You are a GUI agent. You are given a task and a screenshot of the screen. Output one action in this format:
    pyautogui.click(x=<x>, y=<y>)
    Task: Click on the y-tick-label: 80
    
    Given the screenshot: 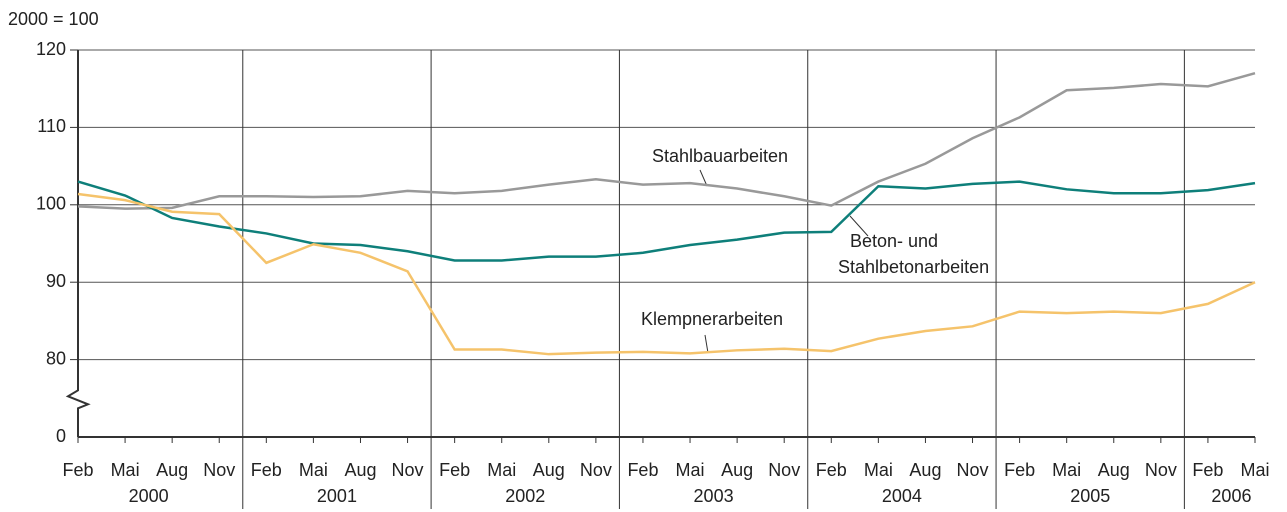 What is the action you would take?
    pyautogui.click(x=56, y=358)
    